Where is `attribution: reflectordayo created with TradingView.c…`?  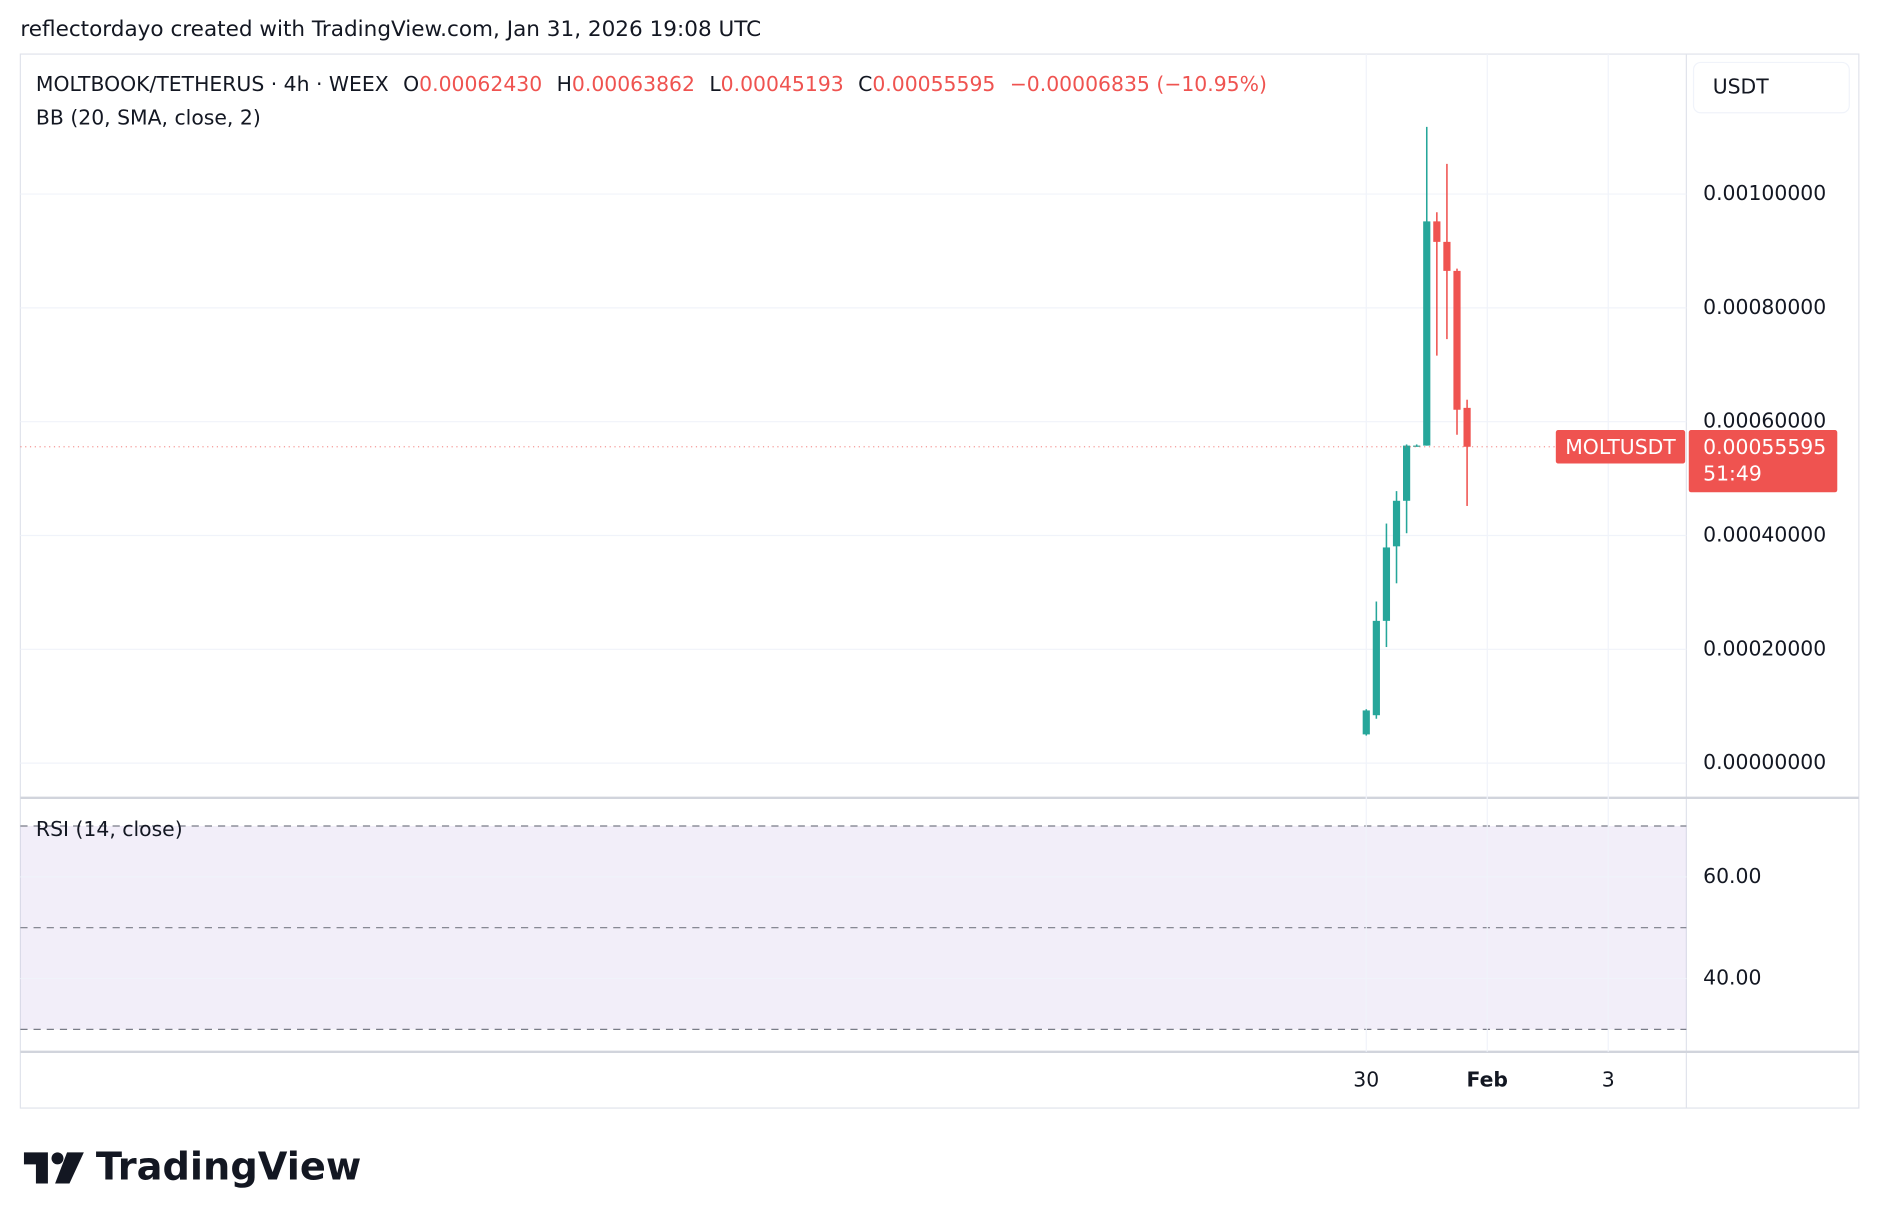
attribution: reflectordayo created with TradingView.c… is located at coordinates (390, 29).